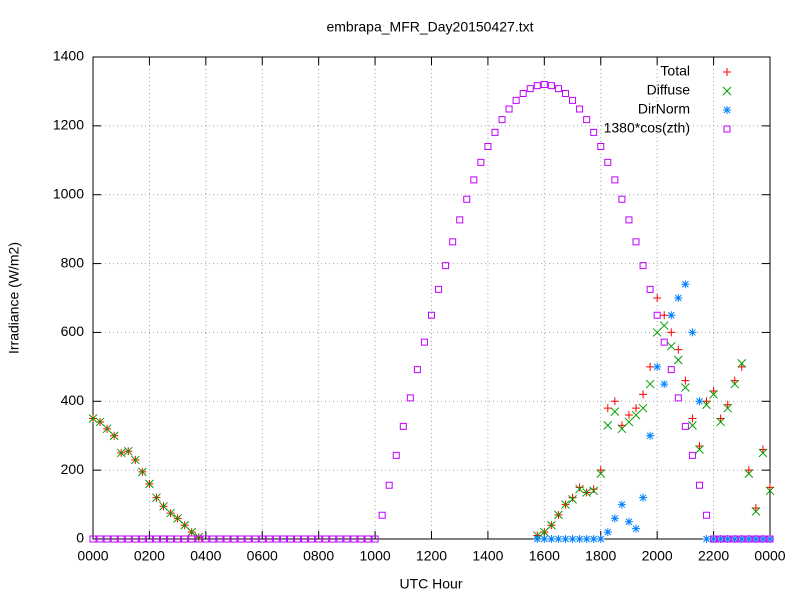 This screenshot has width=800, height=600. What do you see at coordinates (431, 556) in the screenshot?
I see `x-tick-label: 1200` at bounding box center [431, 556].